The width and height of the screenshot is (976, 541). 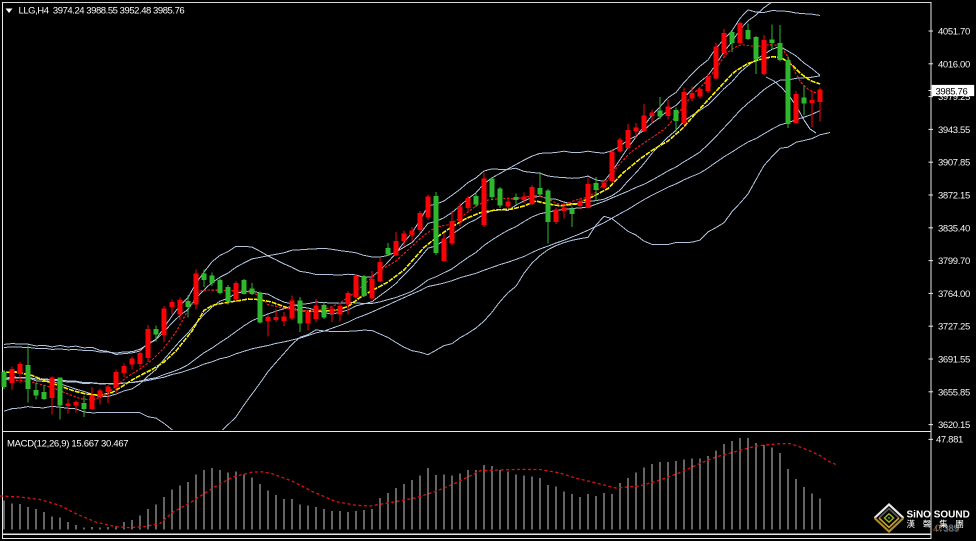 What do you see at coordinates (949, 440) in the screenshot?
I see `svg-text: 47.881` at bounding box center [949, 440].